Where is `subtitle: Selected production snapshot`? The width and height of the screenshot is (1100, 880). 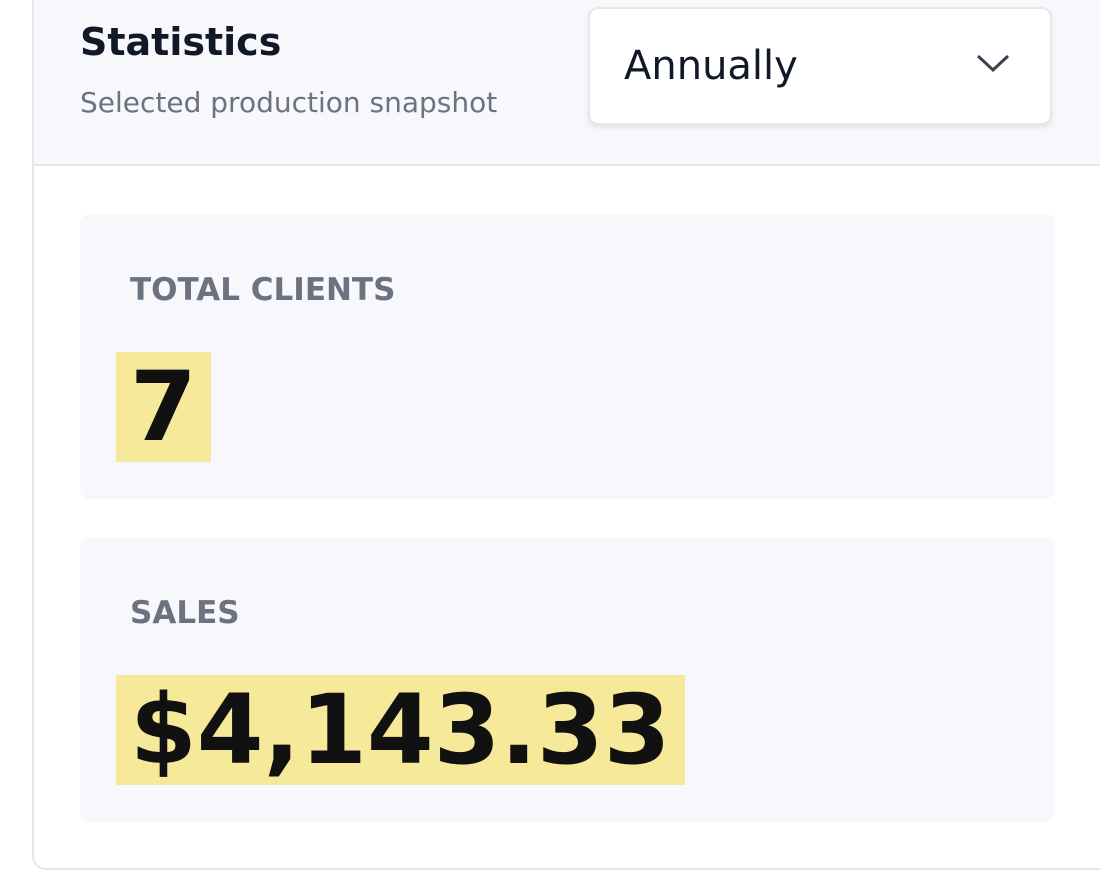
subtitle: Selected production snapshot is located at coordinates (289, 102).